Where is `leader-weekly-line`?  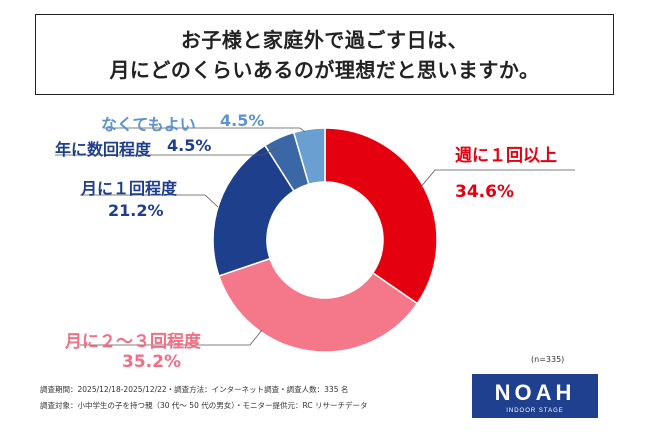
leader-weekly-line is located at coordinates (497, 179).